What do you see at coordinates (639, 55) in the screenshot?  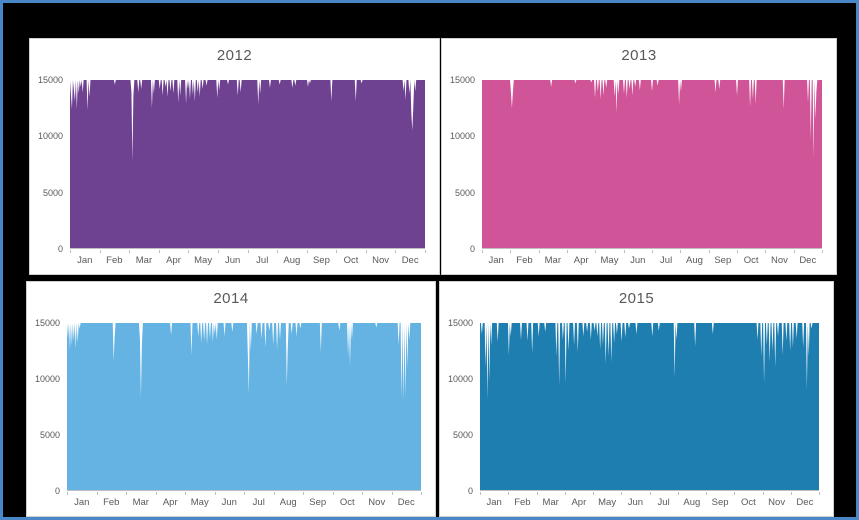 I see `chart-title-2013: 2013` at bounding box center [639, 55].